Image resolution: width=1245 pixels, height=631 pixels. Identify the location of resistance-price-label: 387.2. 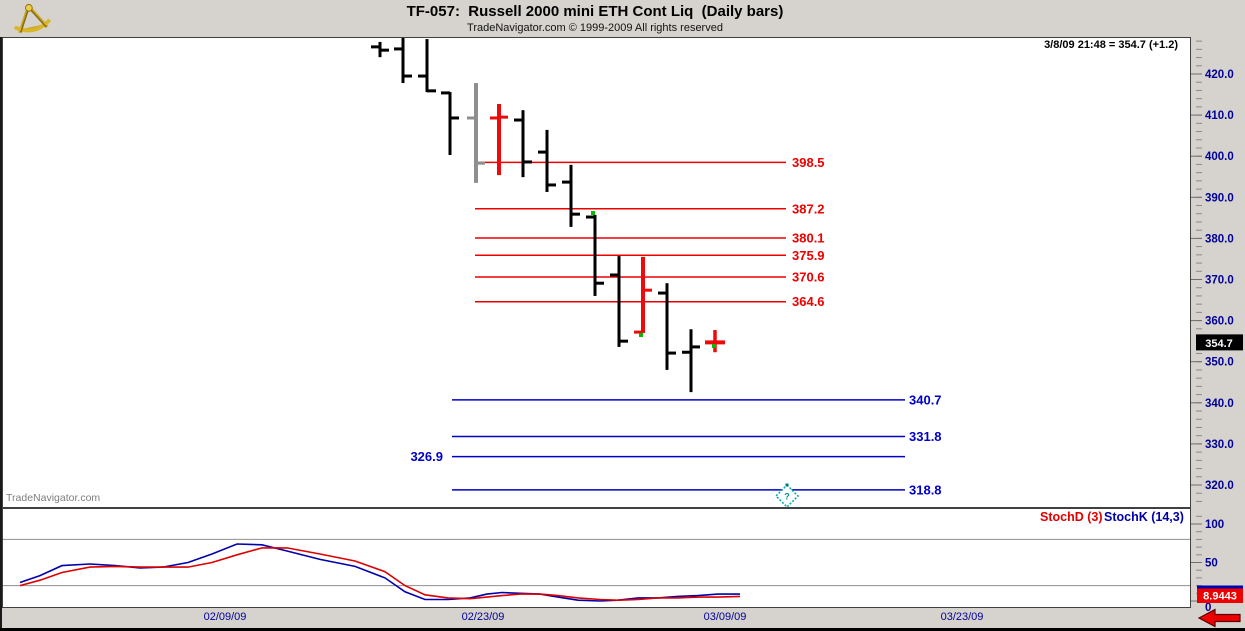
(808, 208).